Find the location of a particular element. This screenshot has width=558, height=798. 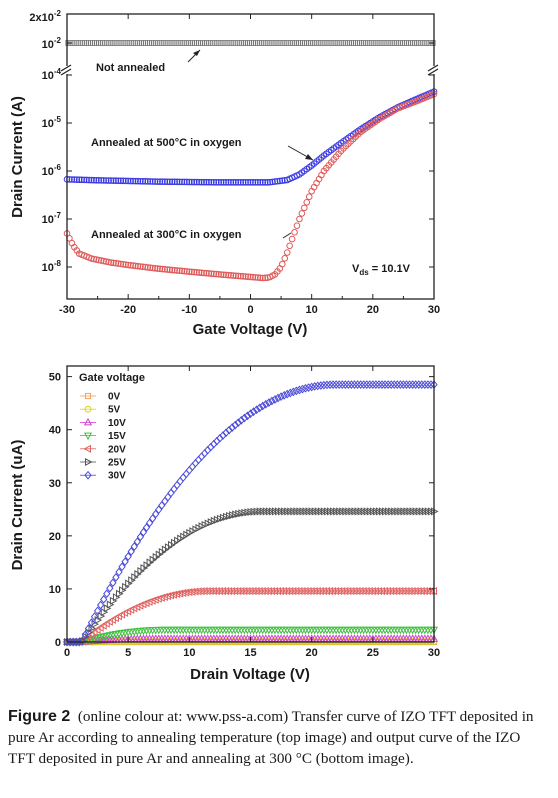

legend-label: 20V is located at coordinates (117, 449).